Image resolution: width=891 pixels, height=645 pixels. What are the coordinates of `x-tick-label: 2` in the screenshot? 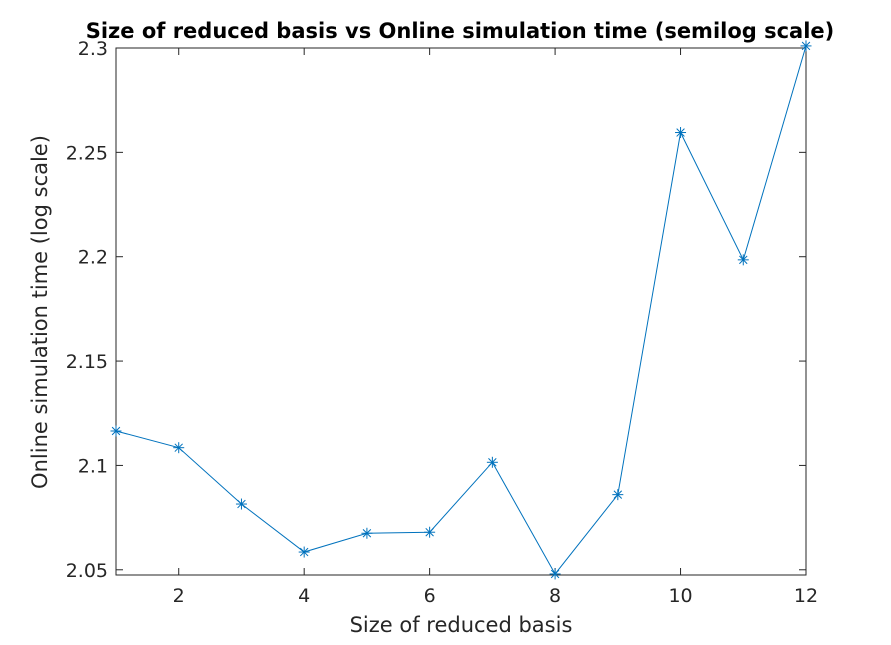 It's located at (179, 596).